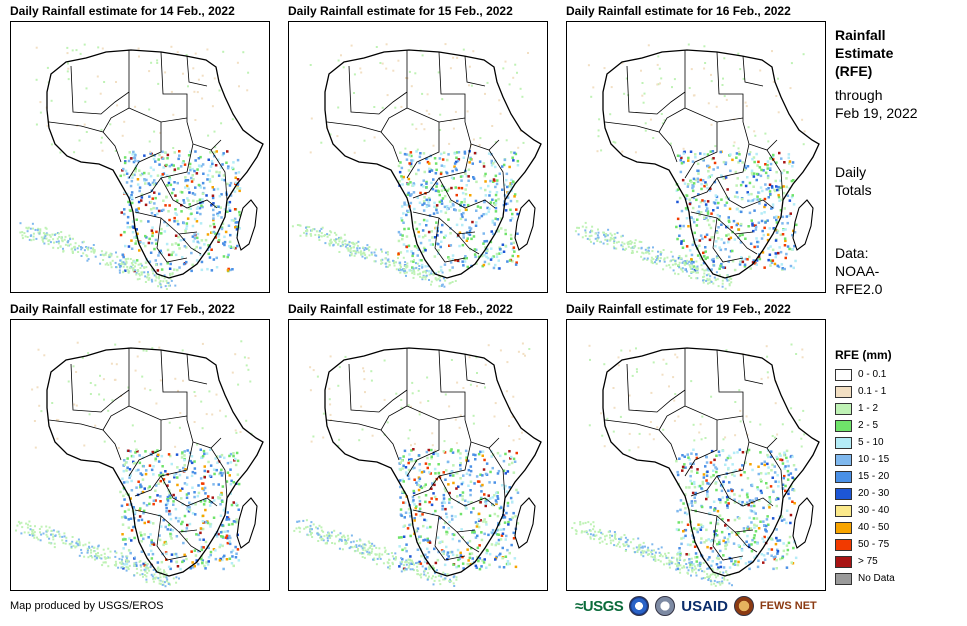 Image resolution: width=967 pixels, height=626 pixels. I want to click on rainfall-field, so click(134, 464).